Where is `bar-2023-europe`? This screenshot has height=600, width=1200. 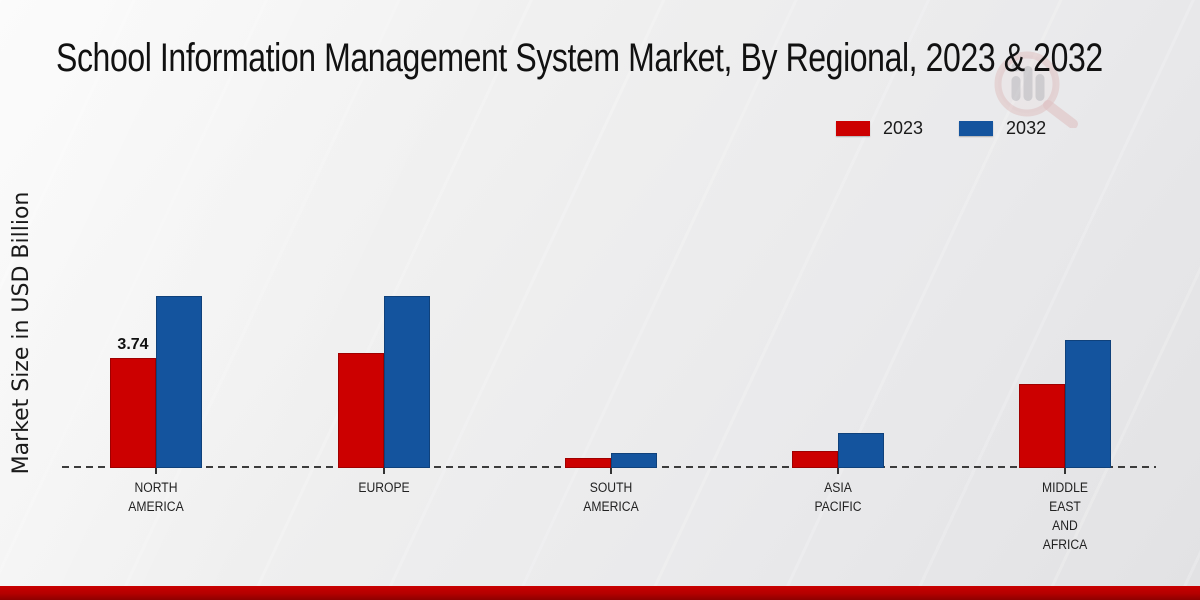 bar-2023-europe is located at coordinates (361, 410).